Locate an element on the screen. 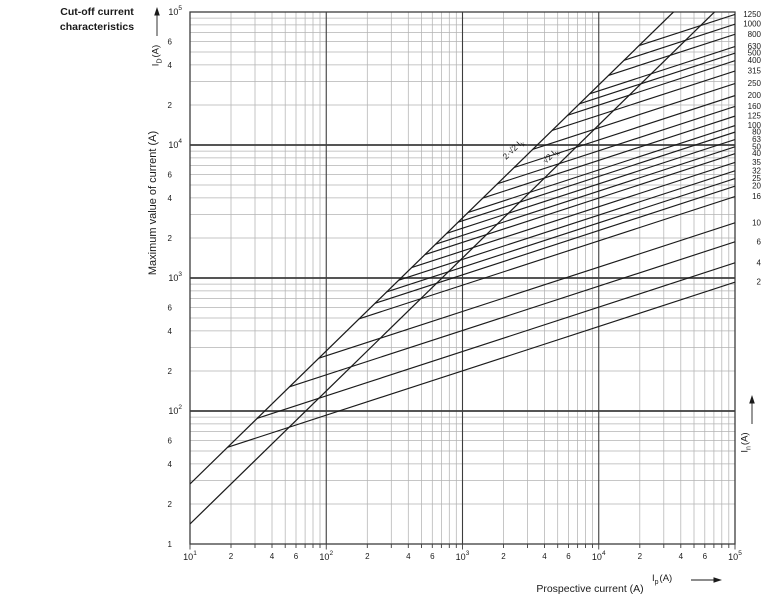 Image resolution: width=762 pixels, height=600 pixels. curve-63A is located at coordinates (590, 186).